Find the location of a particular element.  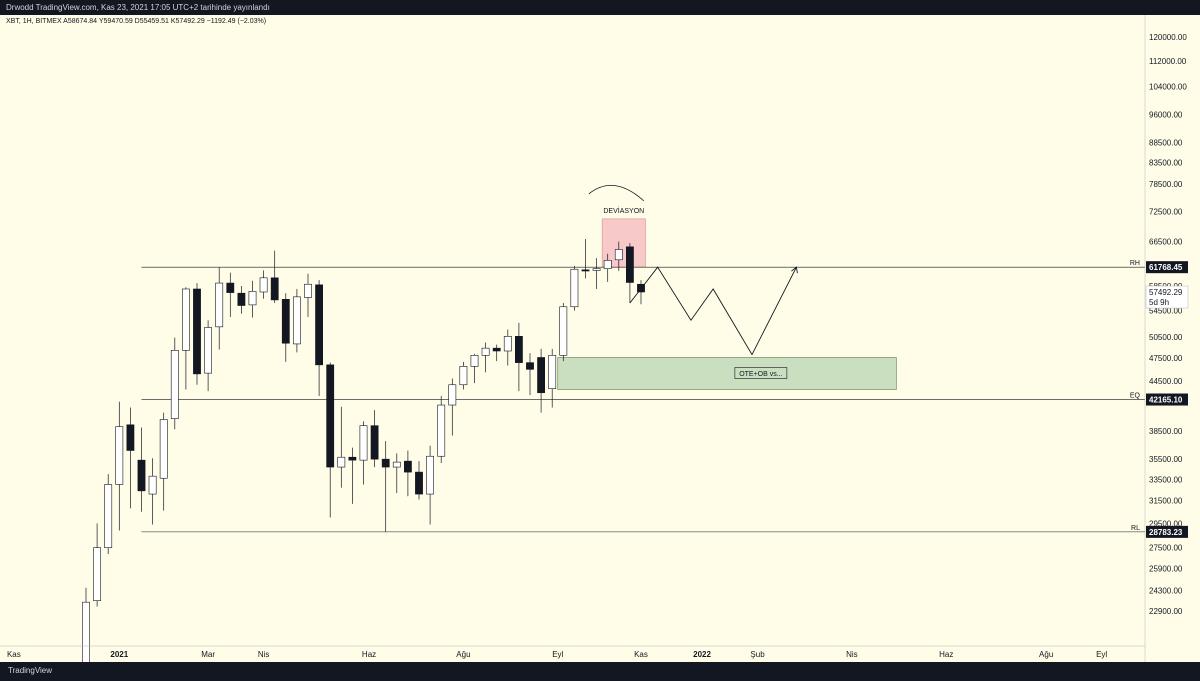

projection-arrowhead is located at coordinates (794, 270).